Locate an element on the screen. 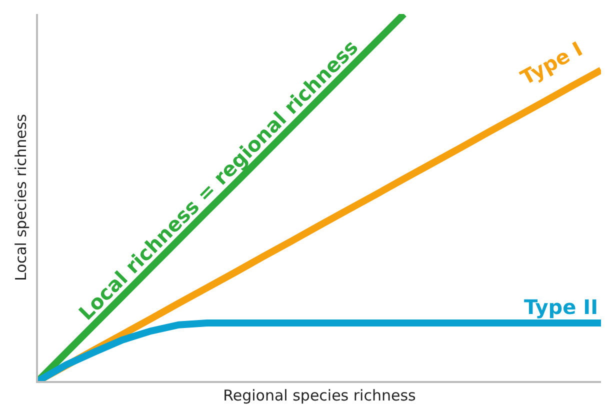  series-label: Type II is located at coordinates (561, 307).